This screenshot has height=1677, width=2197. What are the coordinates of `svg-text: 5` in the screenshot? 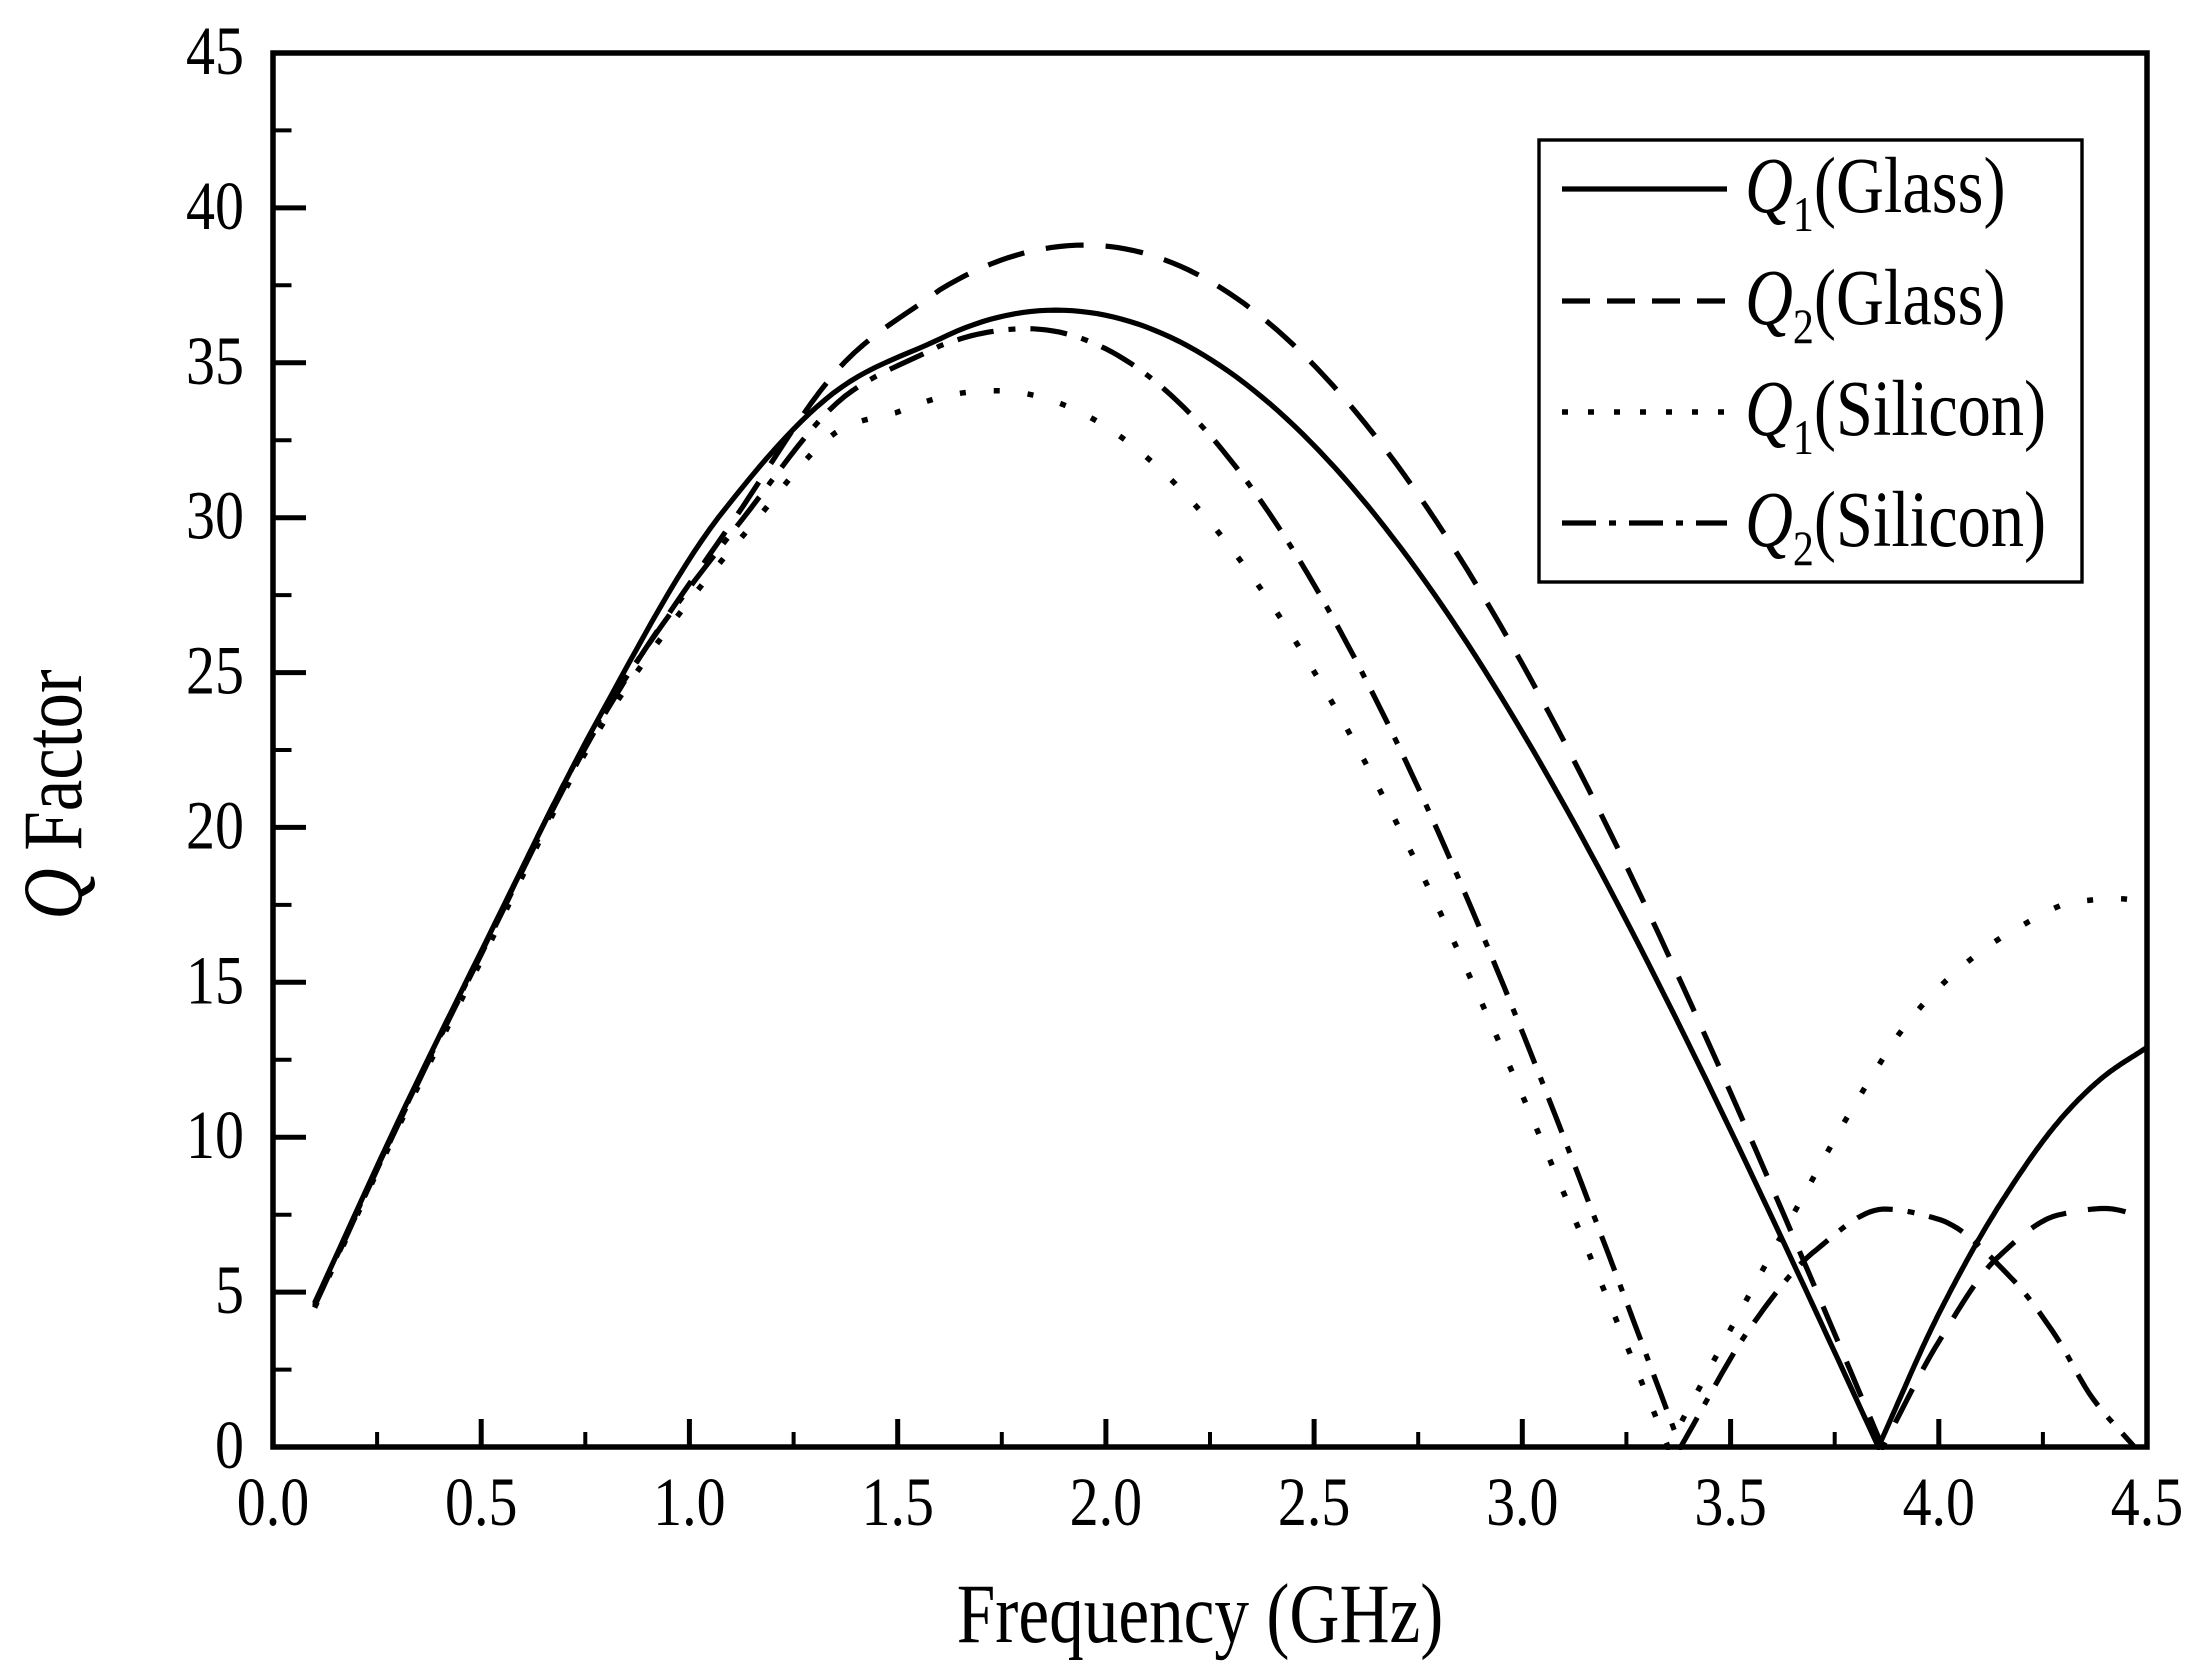 It's located at (229, 1289).